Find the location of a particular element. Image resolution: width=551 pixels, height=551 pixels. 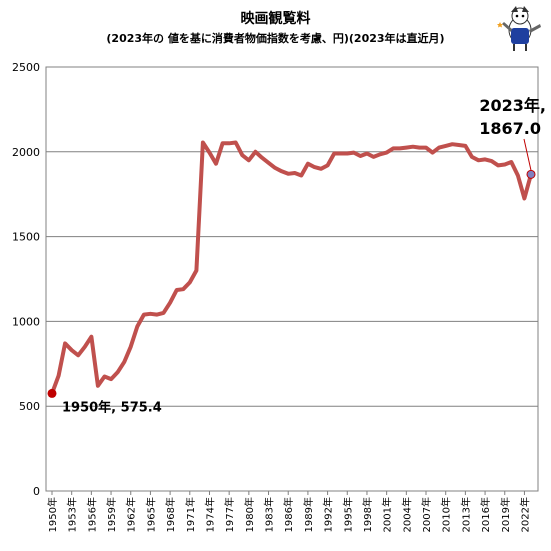

x-tick-label: 1992年 is located at coordinates (328, 514).